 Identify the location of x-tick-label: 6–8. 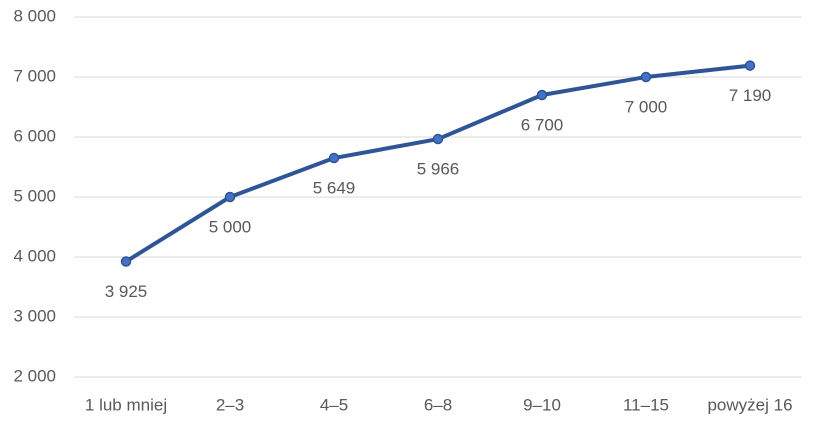
(438, 404).